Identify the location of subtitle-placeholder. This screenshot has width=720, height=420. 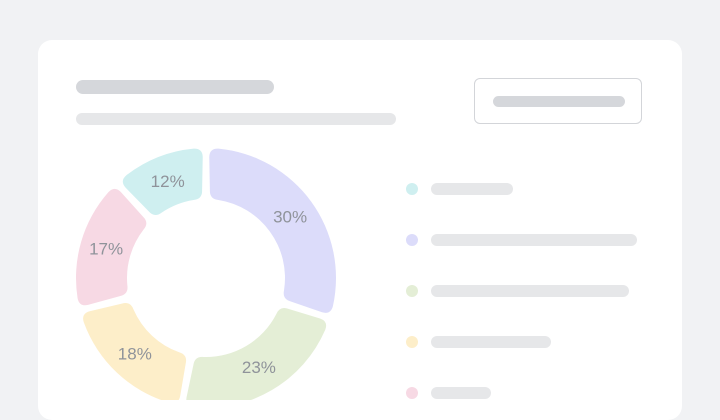
(236, 119).